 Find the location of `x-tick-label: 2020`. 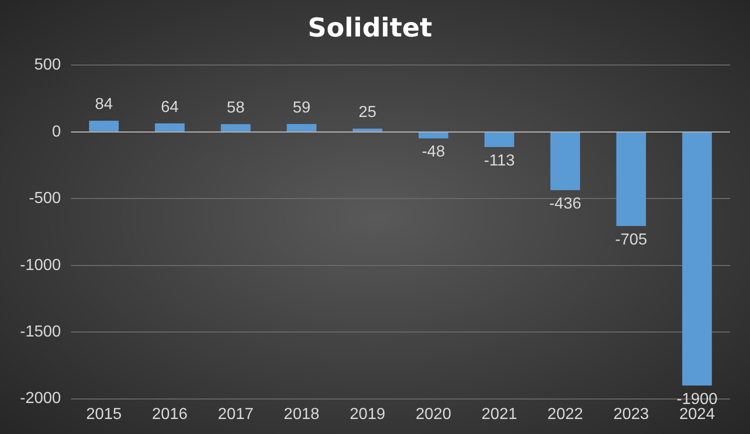

x-tick-label: 2020 is located at coordinates (434, 414).